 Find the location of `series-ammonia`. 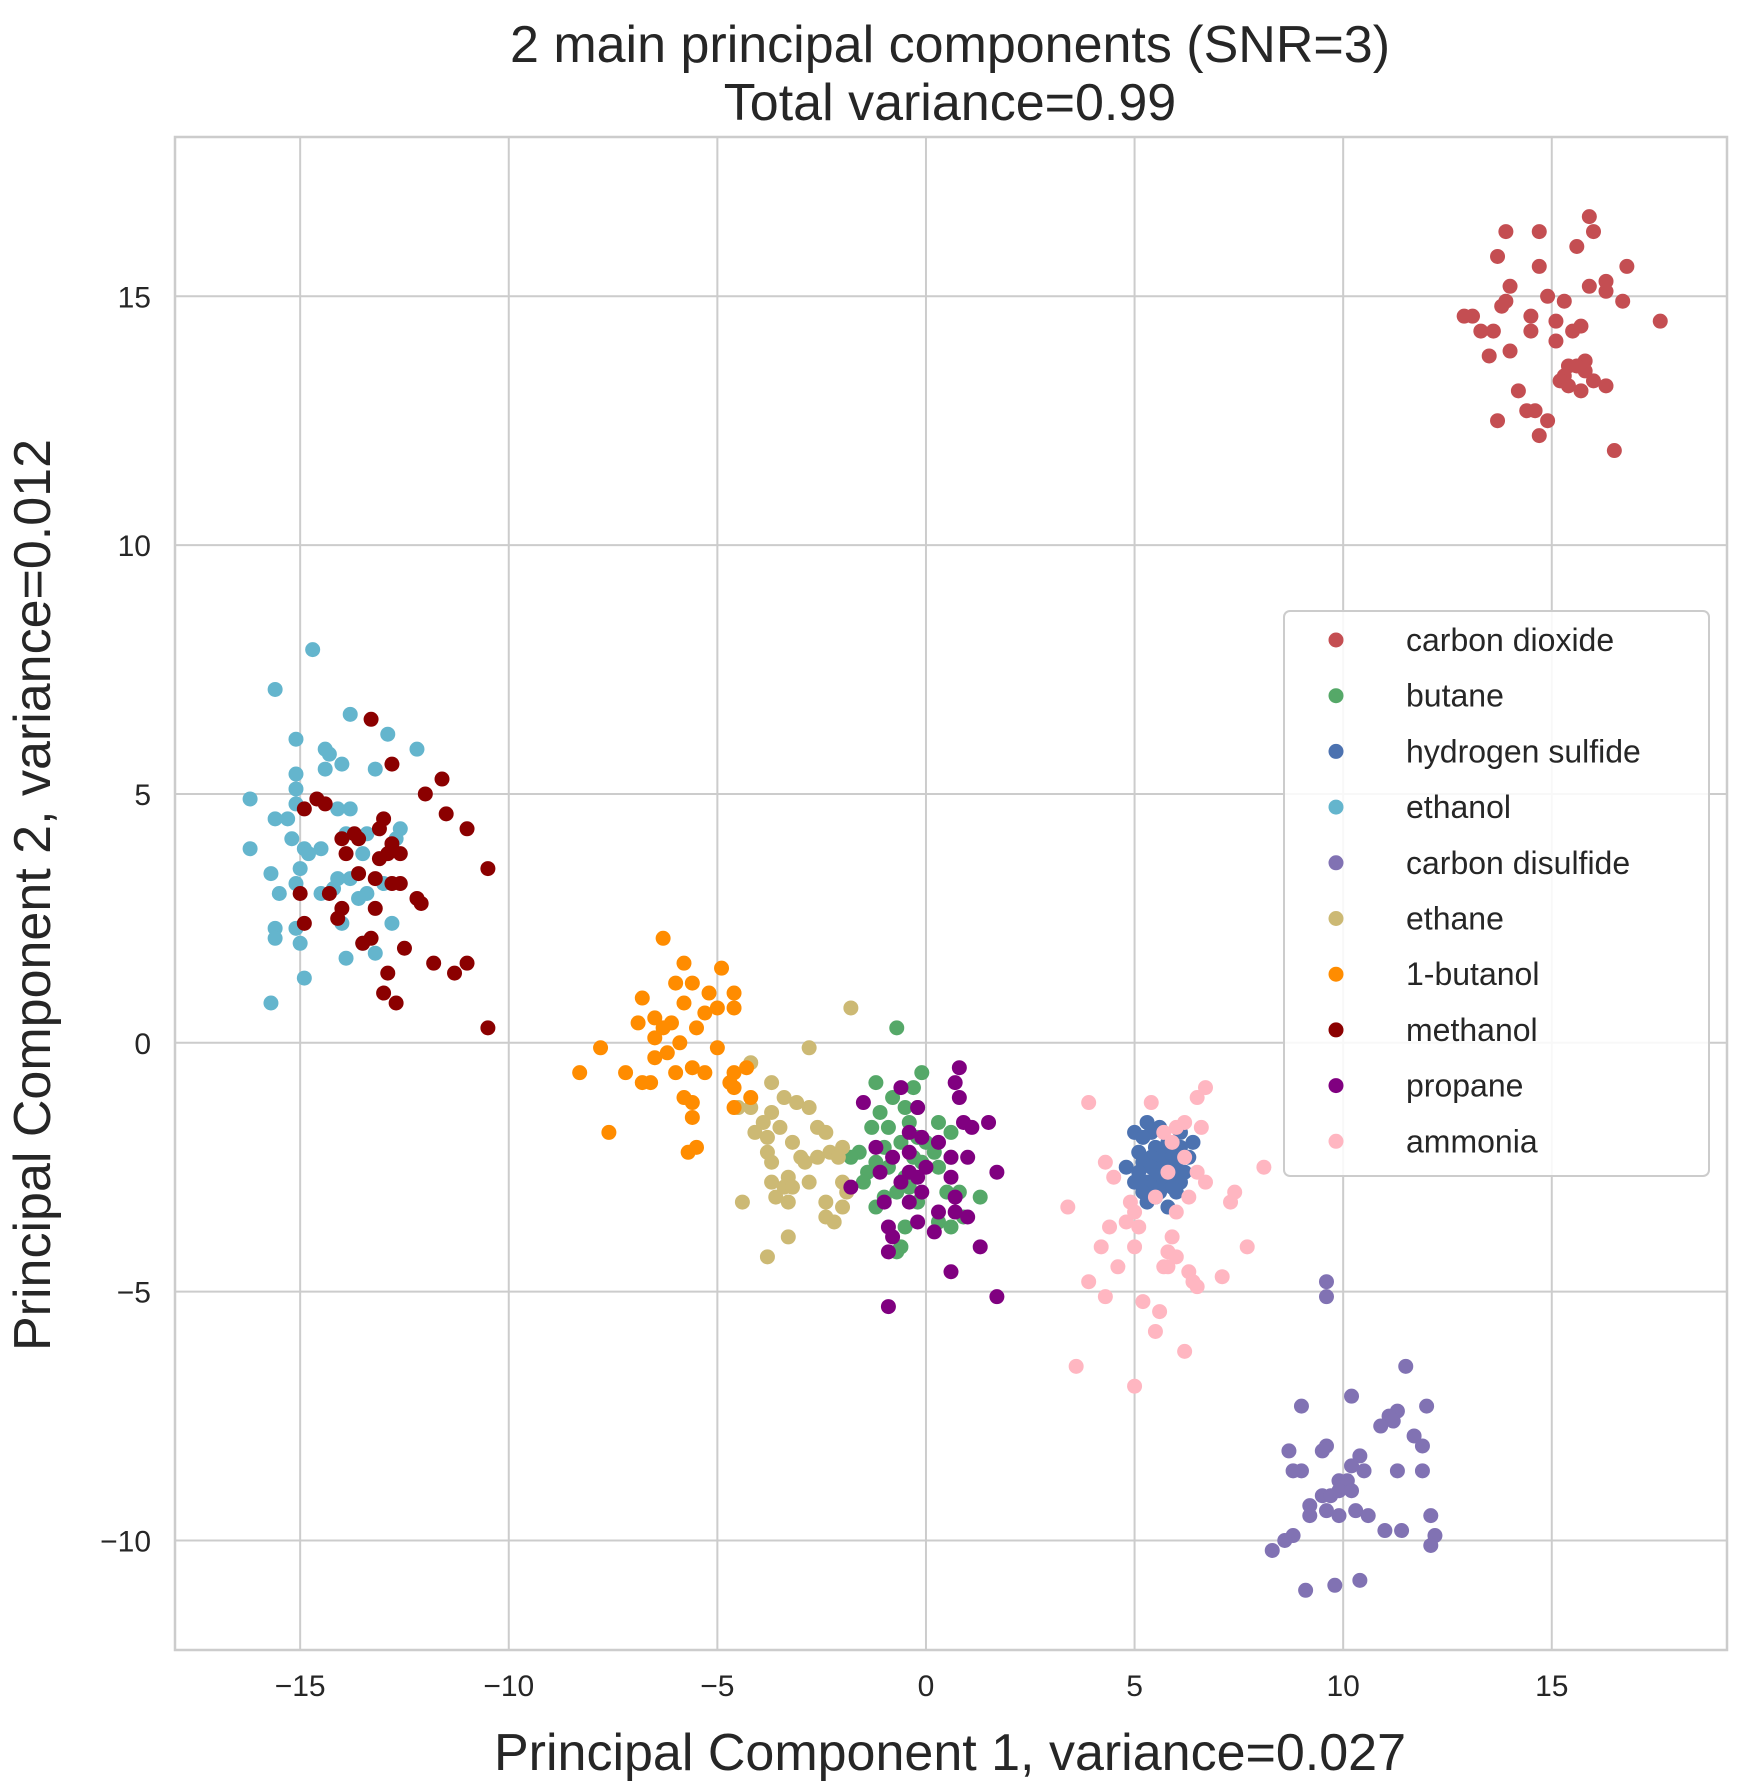

series-ammonia is located at coordinates (1166, 1237).